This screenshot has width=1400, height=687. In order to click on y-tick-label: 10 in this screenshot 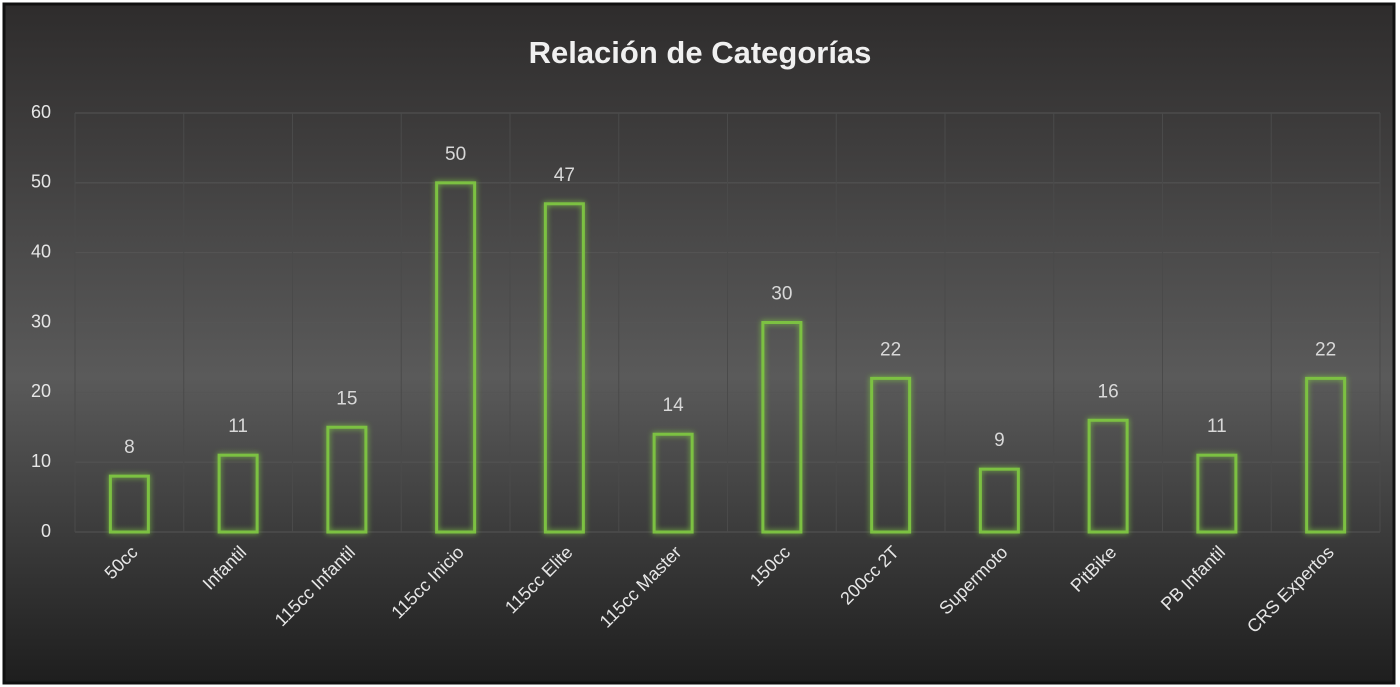, I will do `click(41, 461)`.